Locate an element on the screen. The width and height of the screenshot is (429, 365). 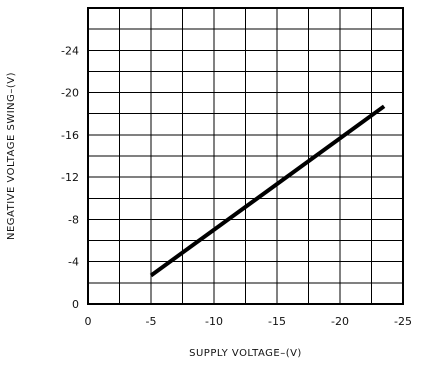
y-tick-labels: 0 -4 -8 -12 -16 -20 -24 is located at coordinates (70, 177).